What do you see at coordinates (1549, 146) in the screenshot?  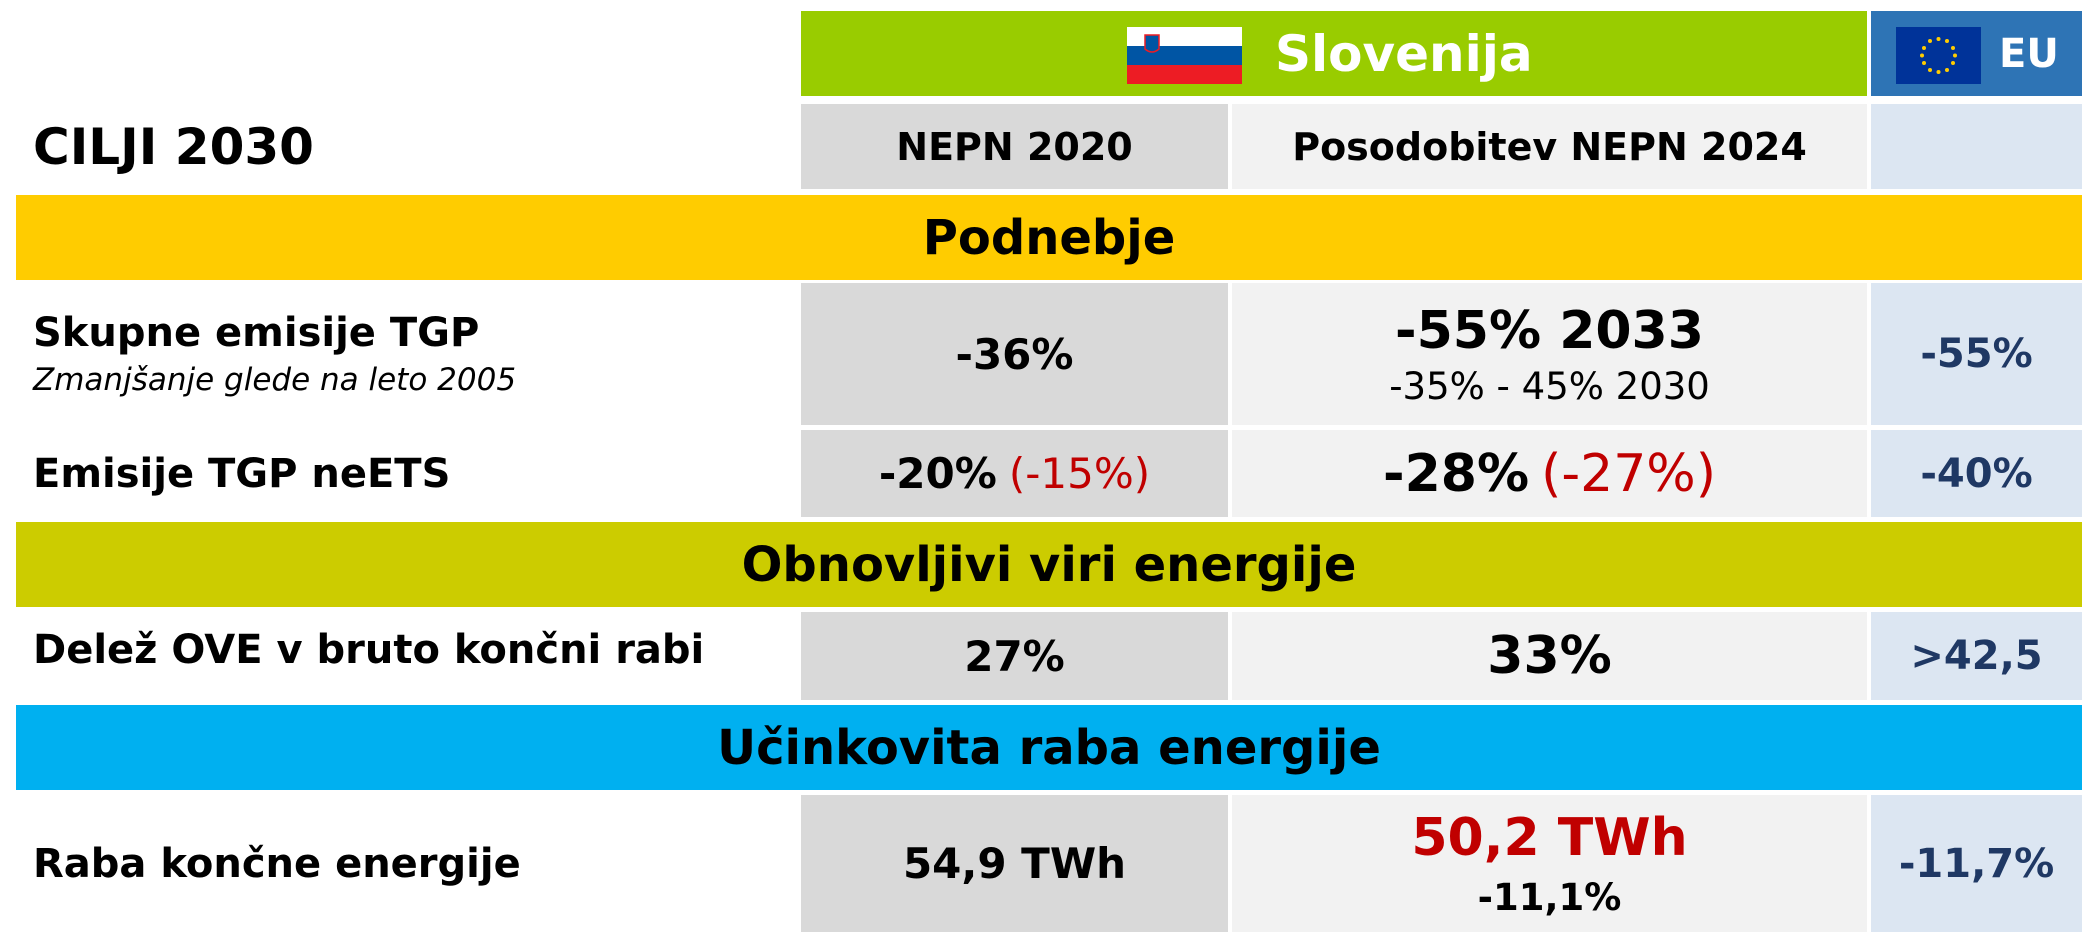 I see `column-header: Posodobitev NEPN 2024` at bounding box center [1549, 146].